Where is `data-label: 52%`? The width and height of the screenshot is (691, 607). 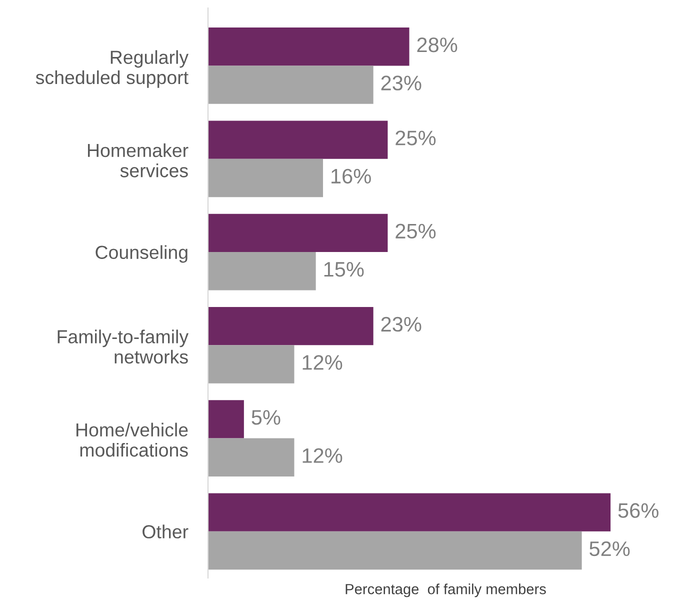 data-label: 52% is located at coordinates (610, 548).